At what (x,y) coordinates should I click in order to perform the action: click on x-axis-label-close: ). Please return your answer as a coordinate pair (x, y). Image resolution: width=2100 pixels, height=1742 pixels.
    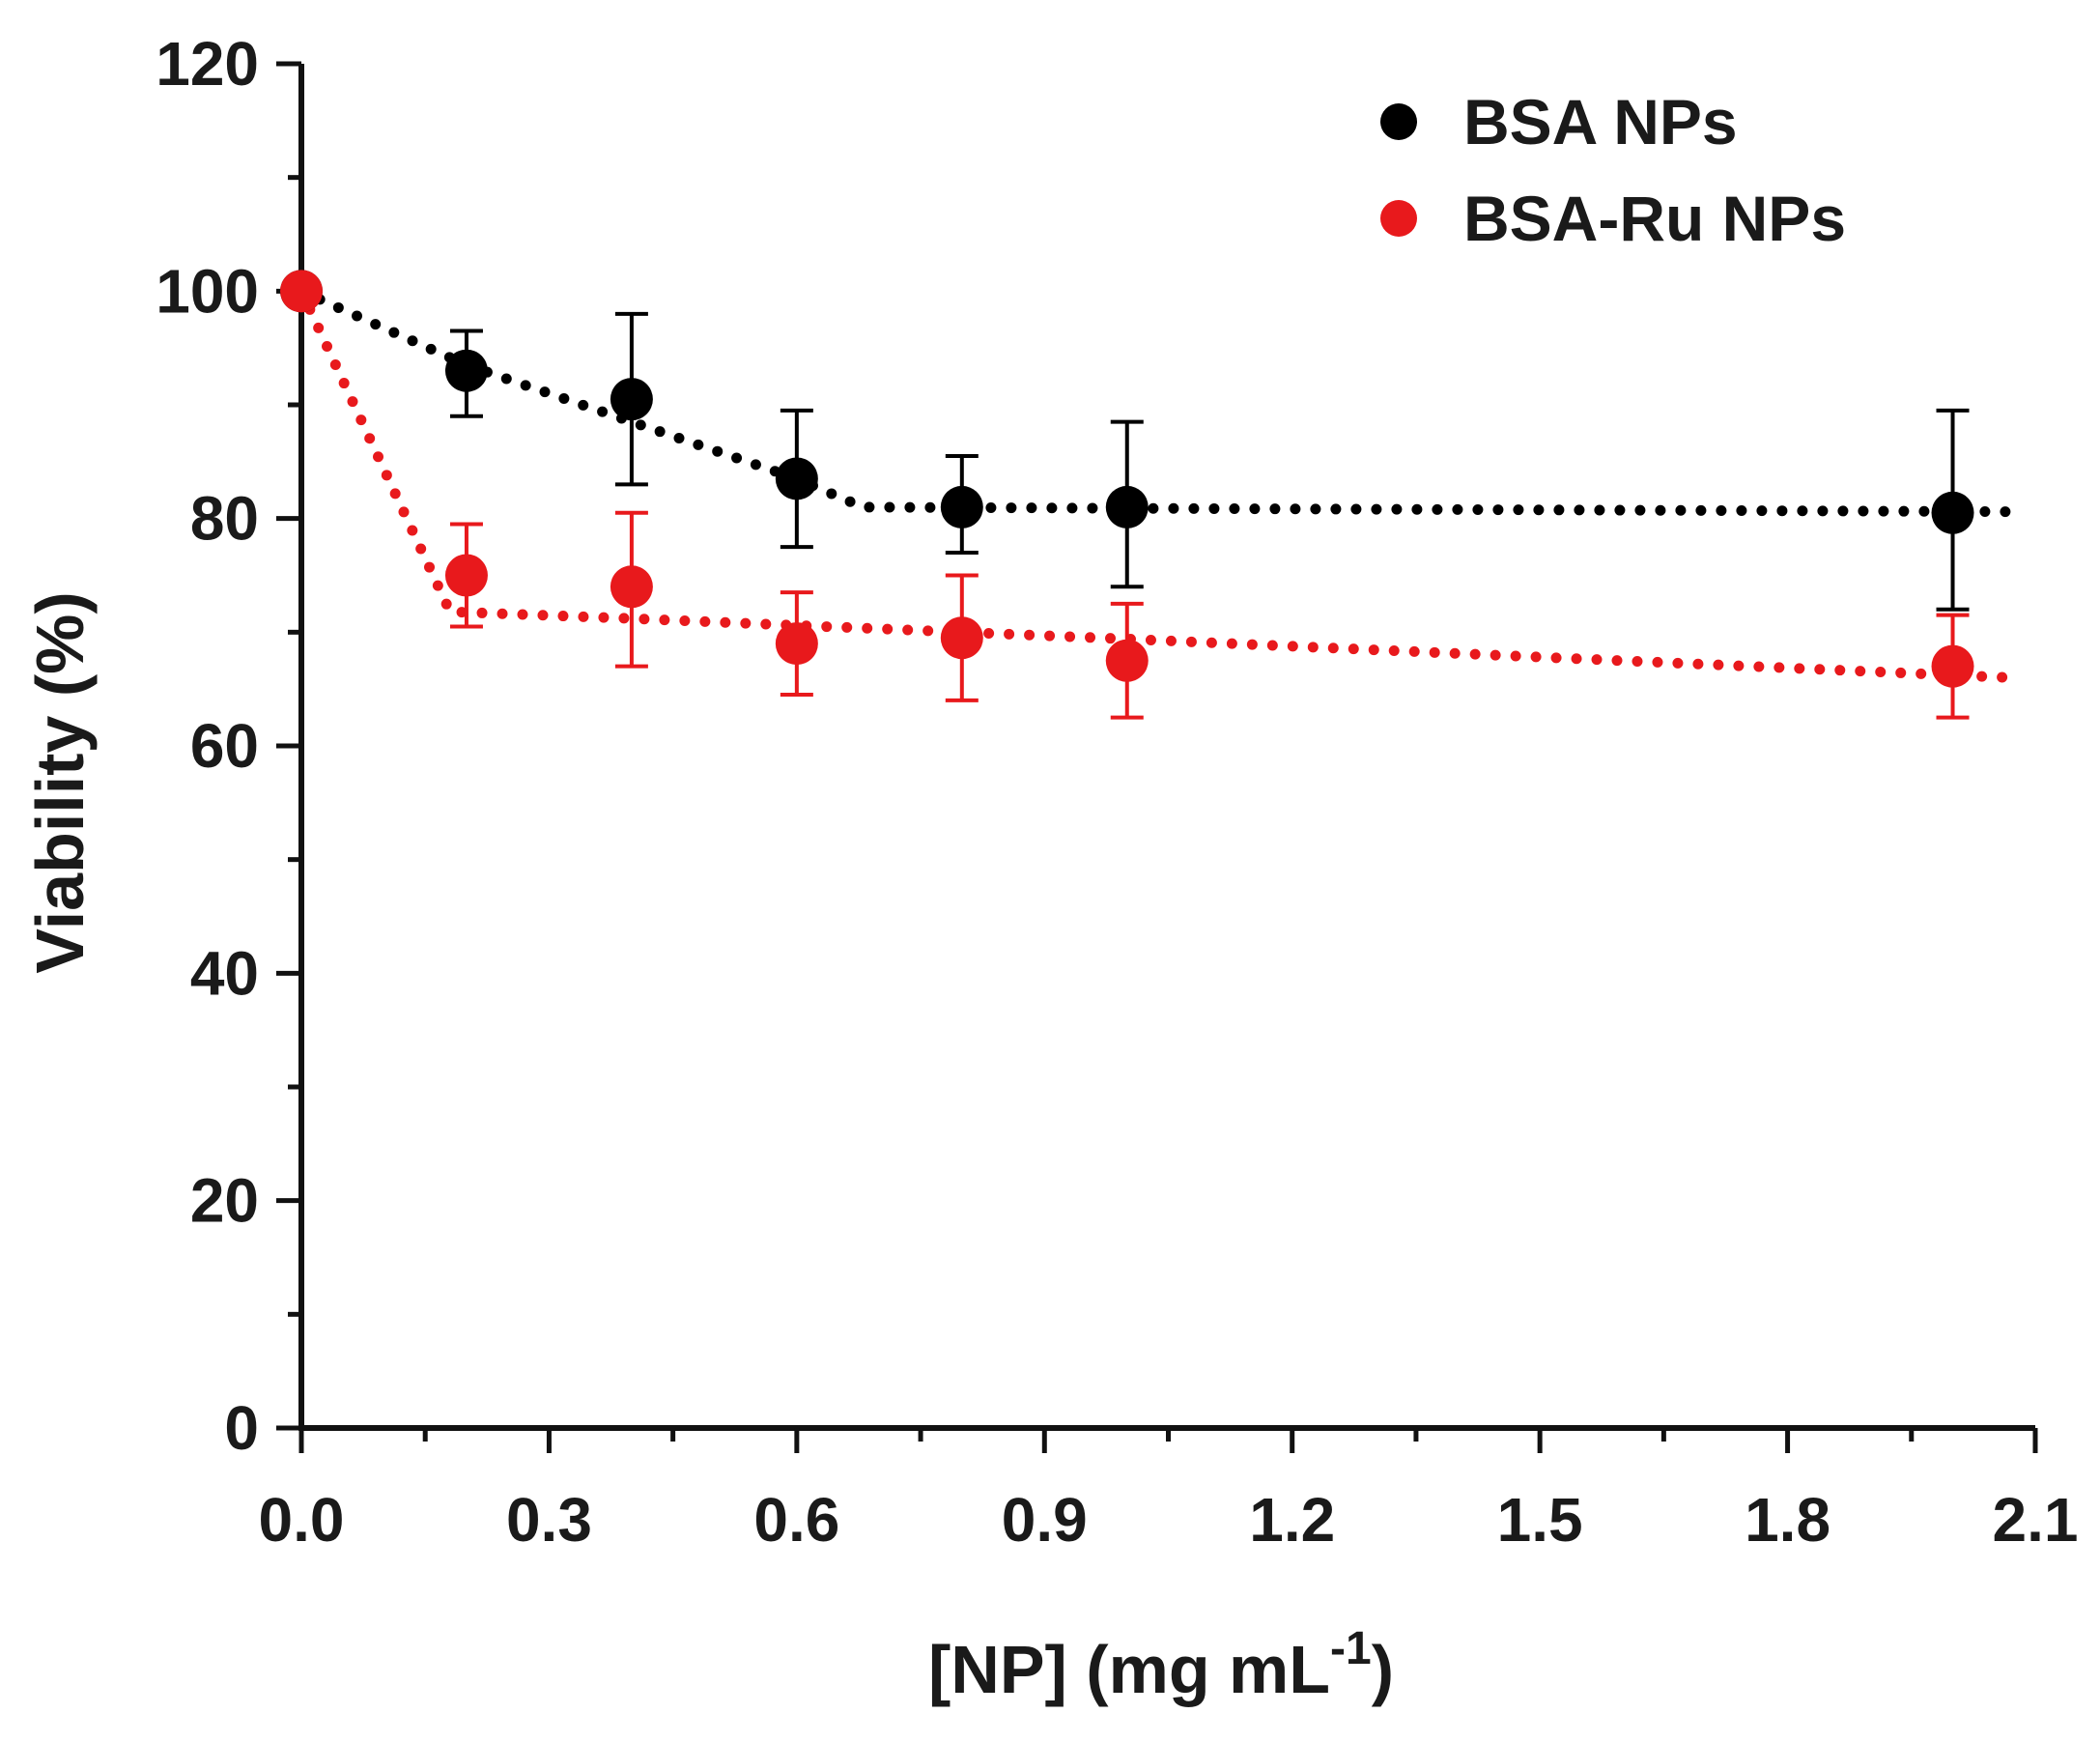
    Looking at the image, I should click on (1383, 1669).